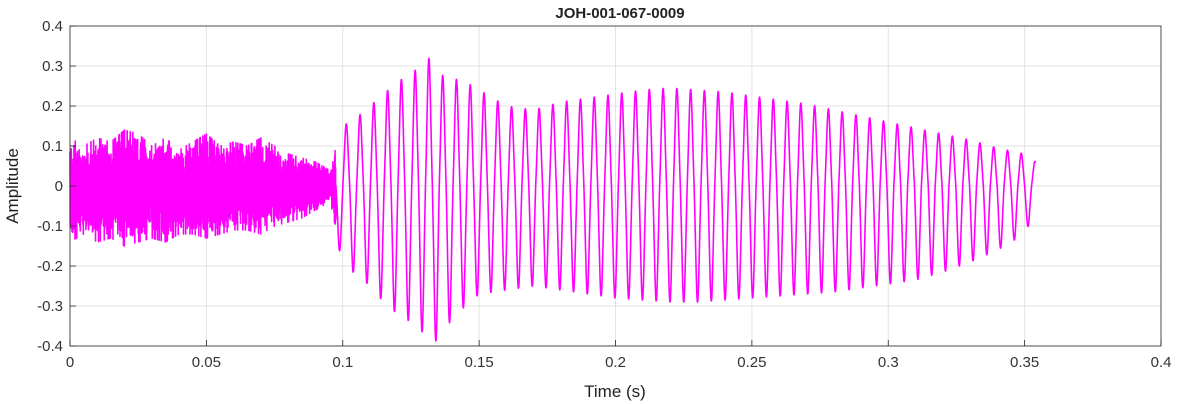 This screenshot has width=1177, height=404. I want to click on x-tick-label: 0.05, so click(206, 362).